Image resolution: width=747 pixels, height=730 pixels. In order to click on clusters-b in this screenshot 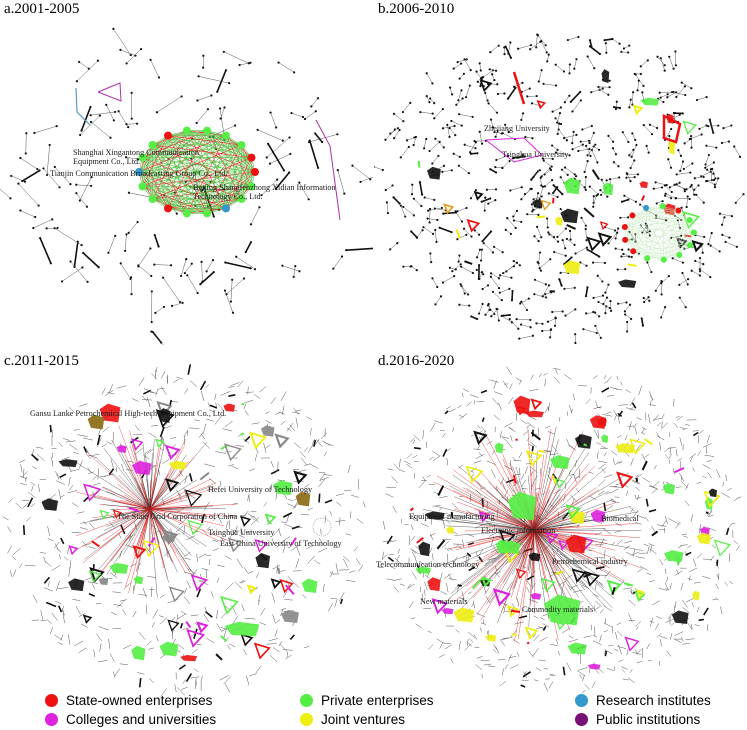, I will do `click(560, 181)`.